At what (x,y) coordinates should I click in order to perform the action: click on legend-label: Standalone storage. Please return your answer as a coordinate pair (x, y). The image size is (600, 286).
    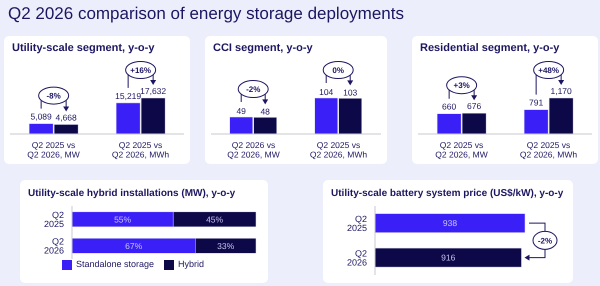
    Looking at the image, I should click on (115, 264).